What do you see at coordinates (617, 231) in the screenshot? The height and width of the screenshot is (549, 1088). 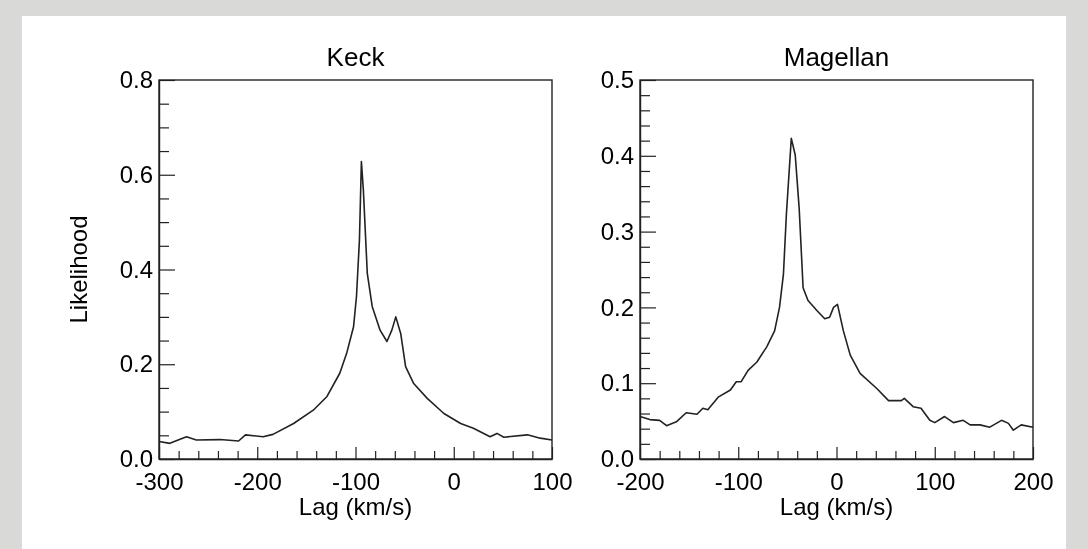 I see `y-tick-label: 0.3` at bounding box center [617, 231].